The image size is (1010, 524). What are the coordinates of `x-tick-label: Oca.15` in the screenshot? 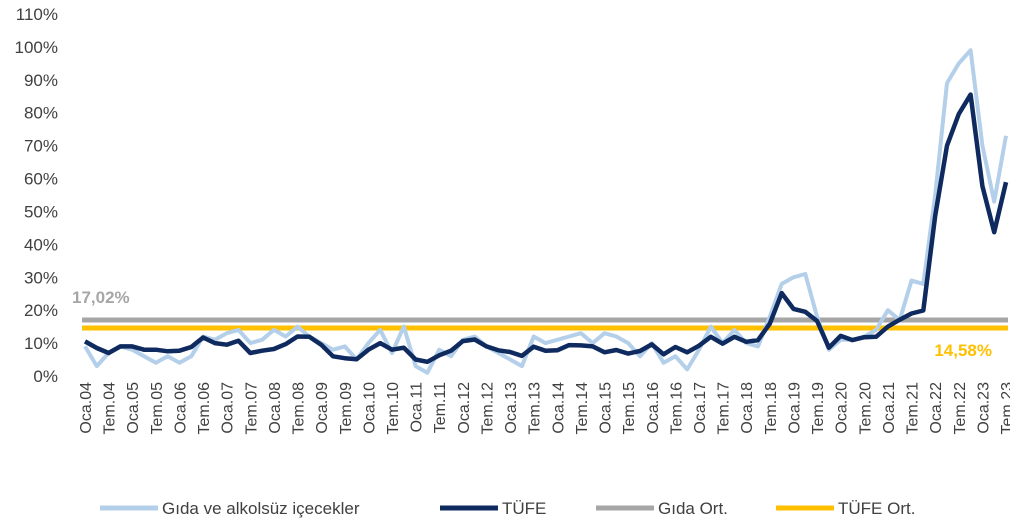 It's located at (606, 408).